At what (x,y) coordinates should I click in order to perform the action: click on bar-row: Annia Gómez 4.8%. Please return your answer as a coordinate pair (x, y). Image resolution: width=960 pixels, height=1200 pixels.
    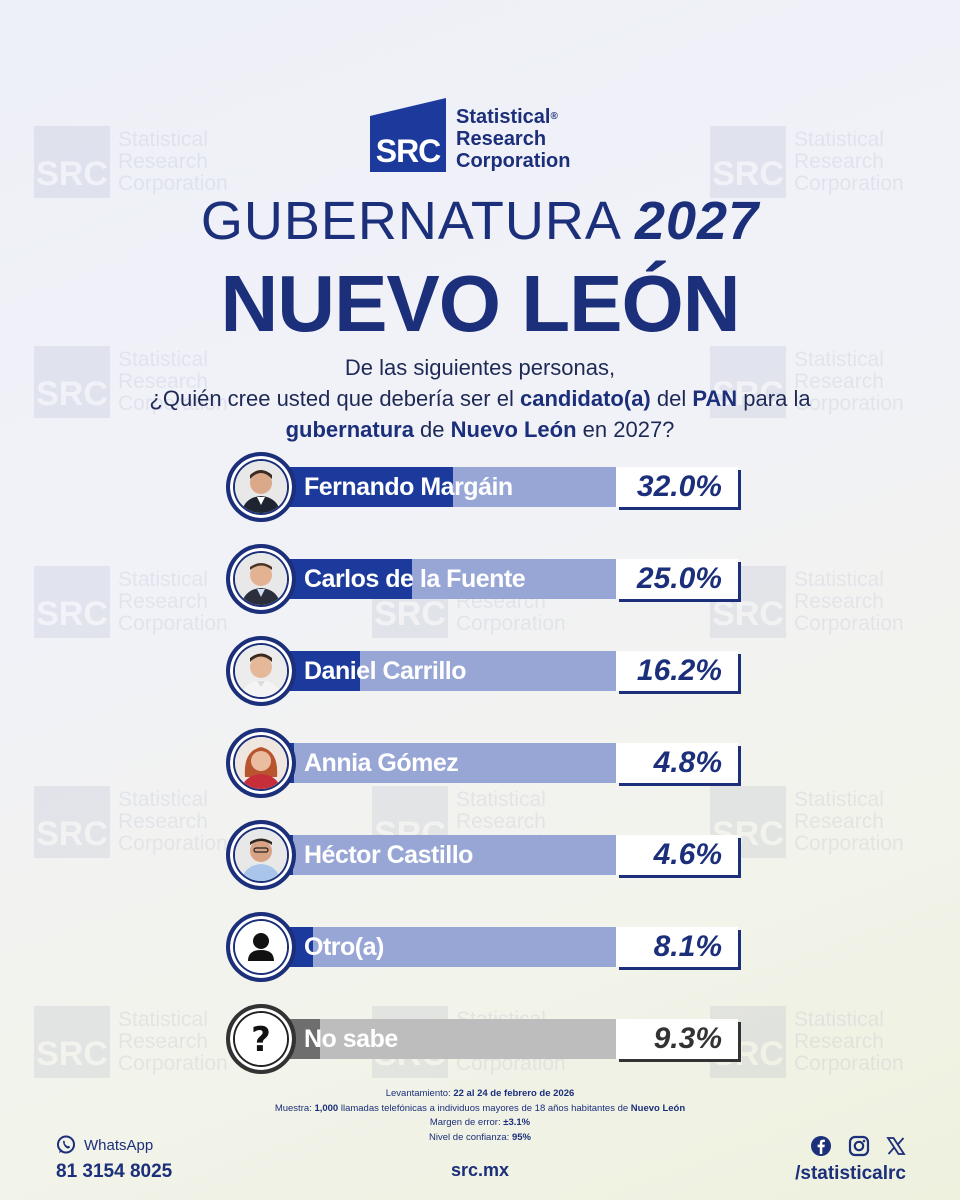
    Looking at the image, I should click on (486, 763).